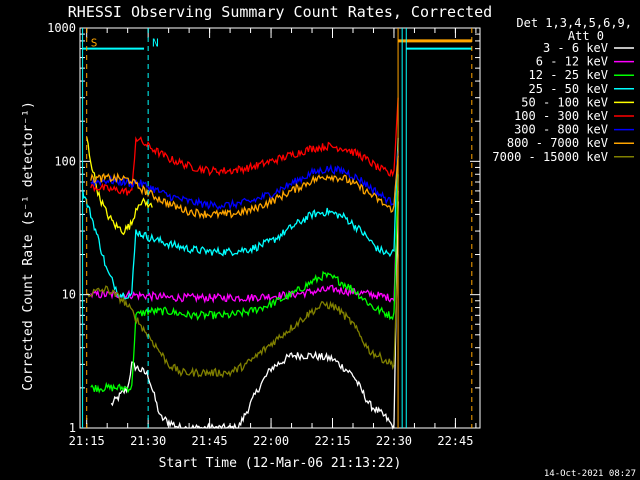  I want to click on x-tick-label: 22:45, so click(455, 441).